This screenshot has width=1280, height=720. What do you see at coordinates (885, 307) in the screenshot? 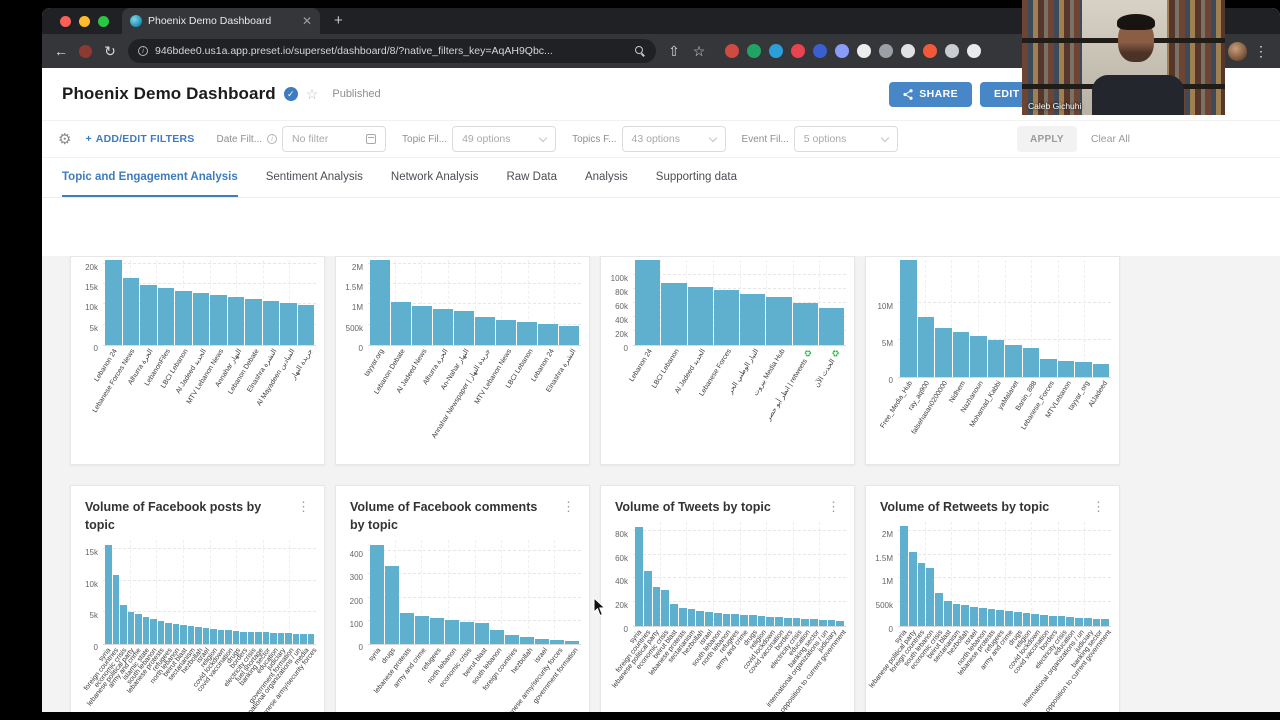
I see `y-axis-tick: 10M` at bounding box center [885, 307].